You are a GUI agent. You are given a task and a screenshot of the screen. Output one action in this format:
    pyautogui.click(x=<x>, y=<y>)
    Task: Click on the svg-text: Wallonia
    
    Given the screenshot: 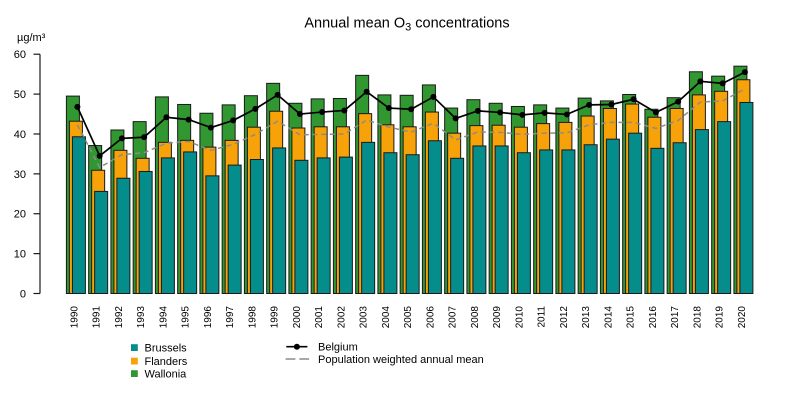 What is the action you would take?
    pyautogui.click(x=166, y=374)
    